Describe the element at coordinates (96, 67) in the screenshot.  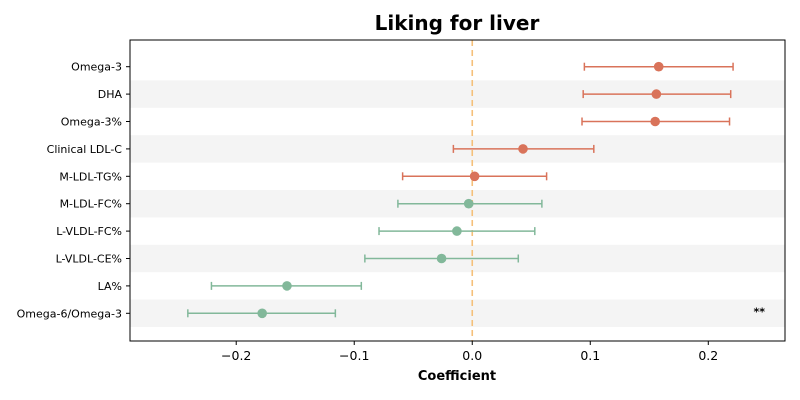
I see `category-label: Omega-3` at that location.